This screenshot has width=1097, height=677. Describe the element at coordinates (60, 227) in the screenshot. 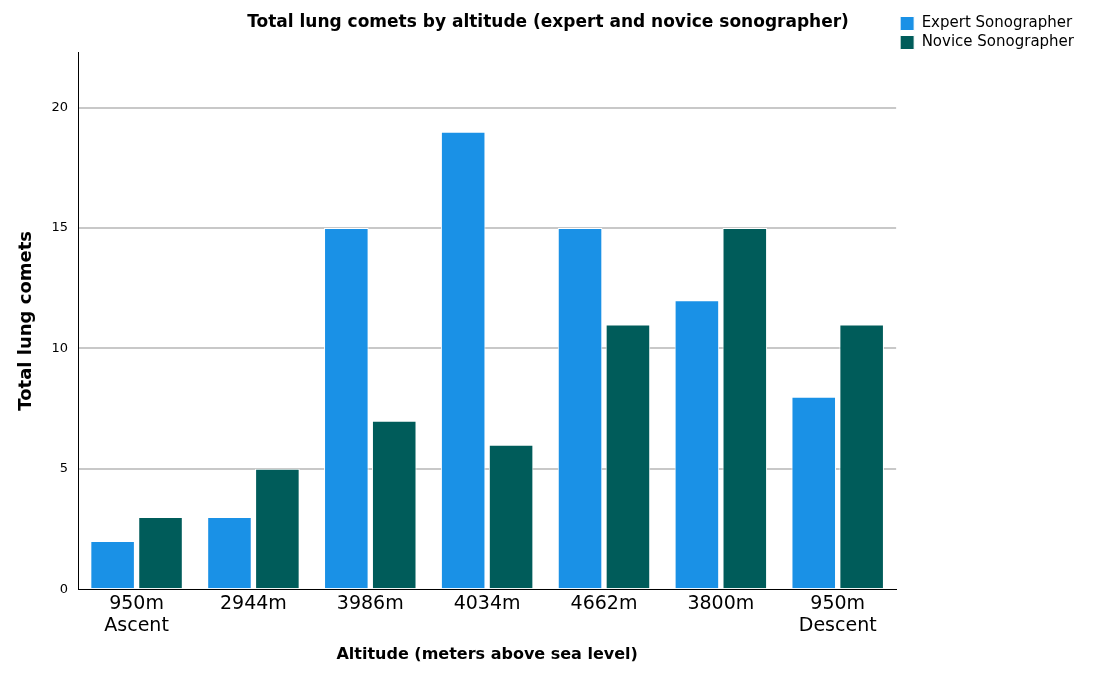

I see `y-tick-label: 15` at that location.